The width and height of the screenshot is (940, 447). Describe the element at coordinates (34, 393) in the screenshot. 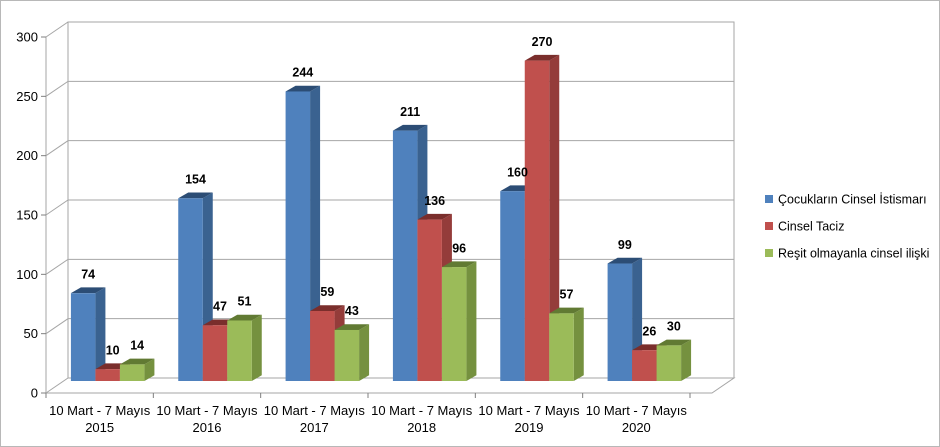

I see `y-tick-label: 0` at that location.